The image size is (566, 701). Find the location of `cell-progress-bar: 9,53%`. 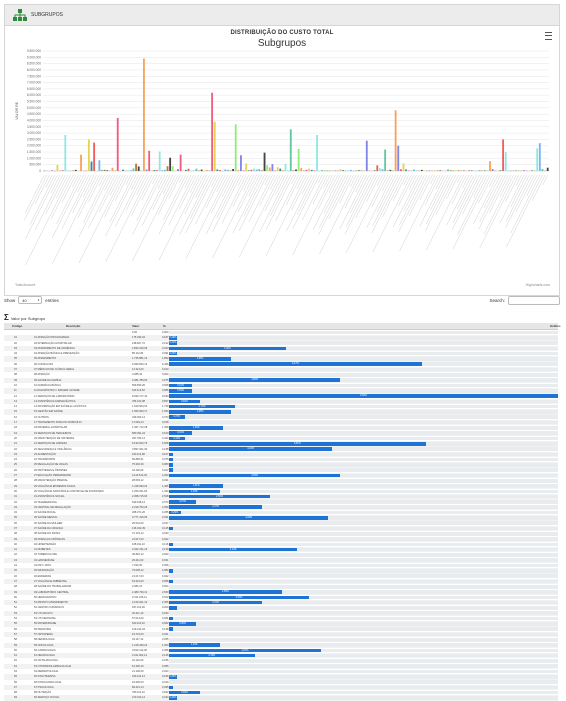

cell-progress-bar: 9,53% is located at coordinates (363, 396).